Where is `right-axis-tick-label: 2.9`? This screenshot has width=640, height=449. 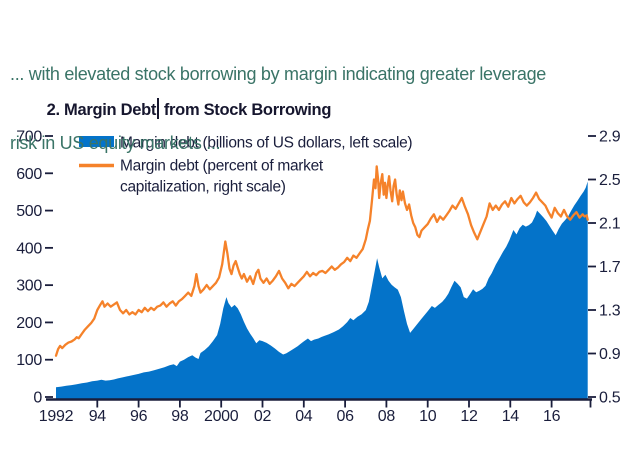
right-axis-tick-label: 2.9 is located at coordinates (610, 137).